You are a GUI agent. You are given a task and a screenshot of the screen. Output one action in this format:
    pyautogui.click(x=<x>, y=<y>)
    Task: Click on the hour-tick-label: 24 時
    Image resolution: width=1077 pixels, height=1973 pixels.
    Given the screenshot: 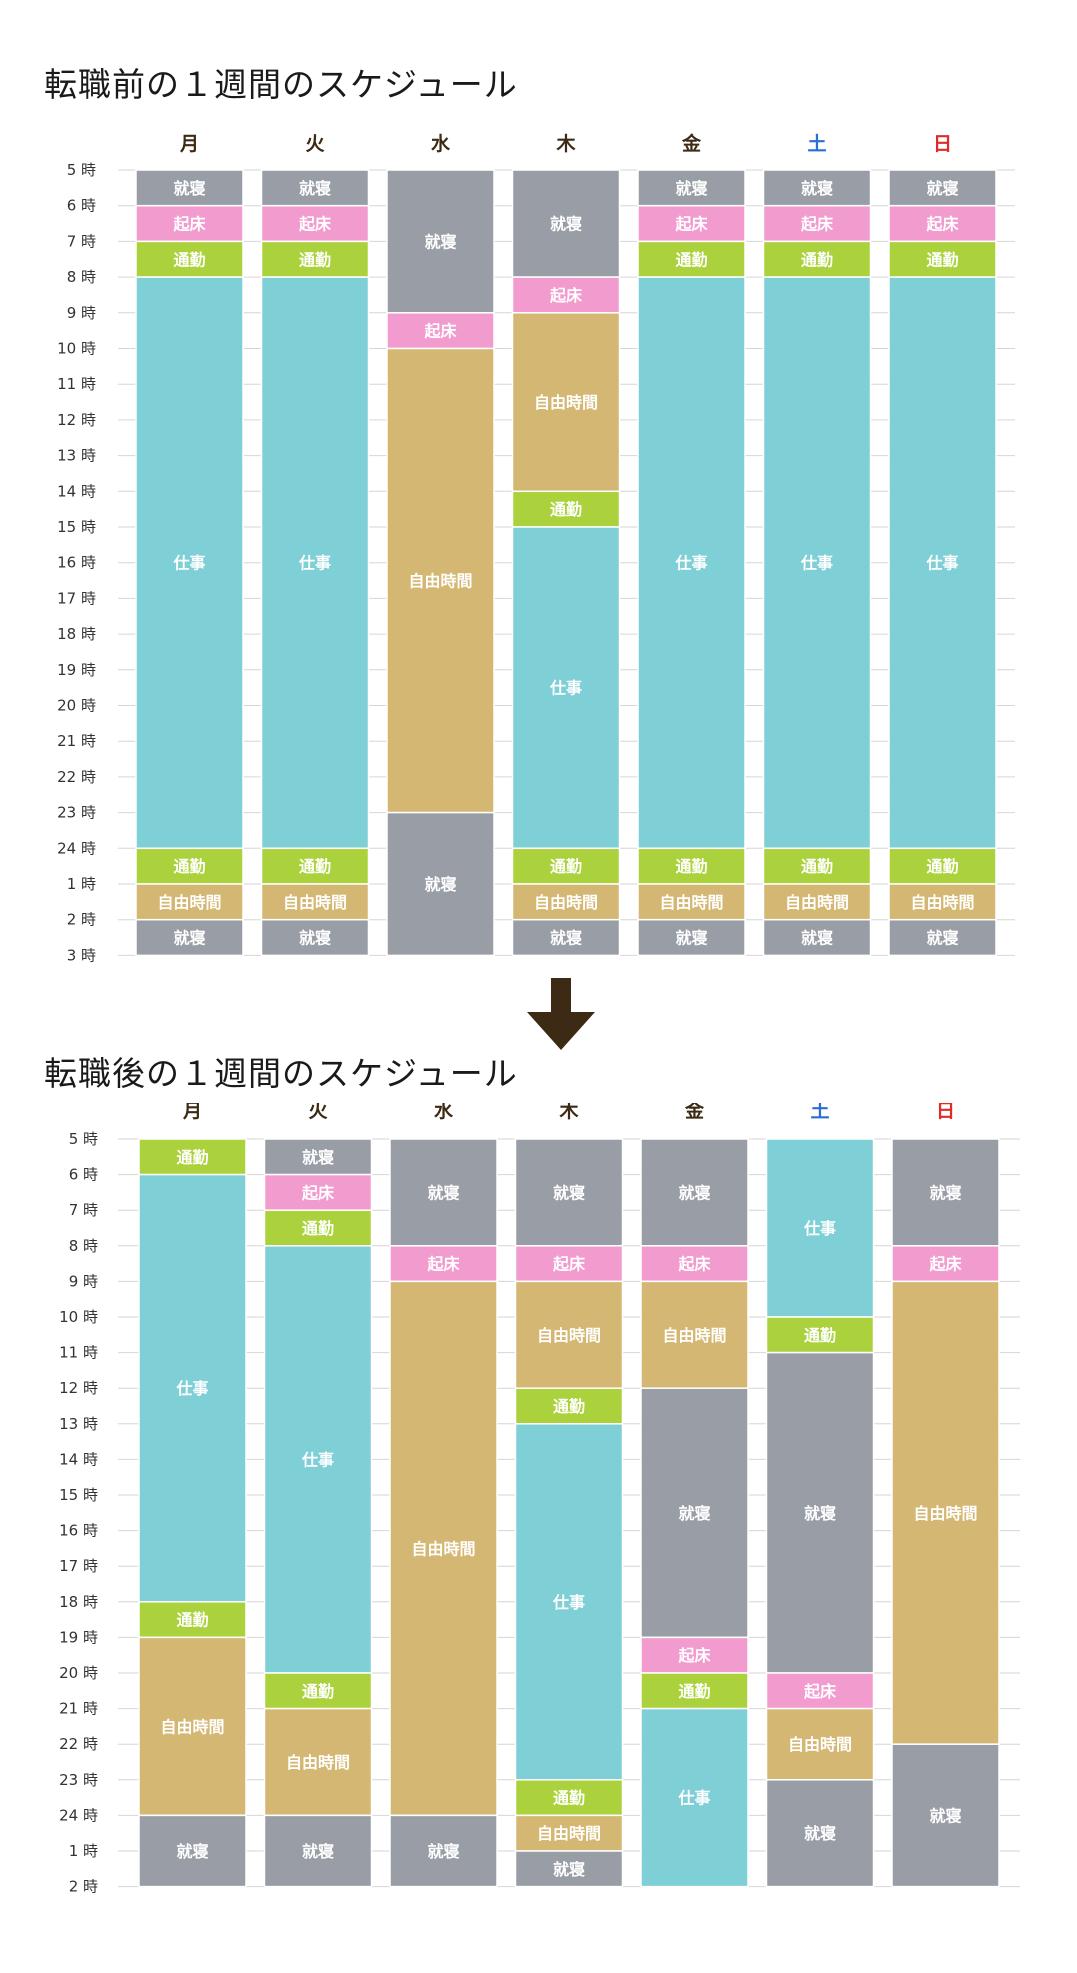 What is the action you would take?
    pyautogui.click(x=78, y=1815)
    